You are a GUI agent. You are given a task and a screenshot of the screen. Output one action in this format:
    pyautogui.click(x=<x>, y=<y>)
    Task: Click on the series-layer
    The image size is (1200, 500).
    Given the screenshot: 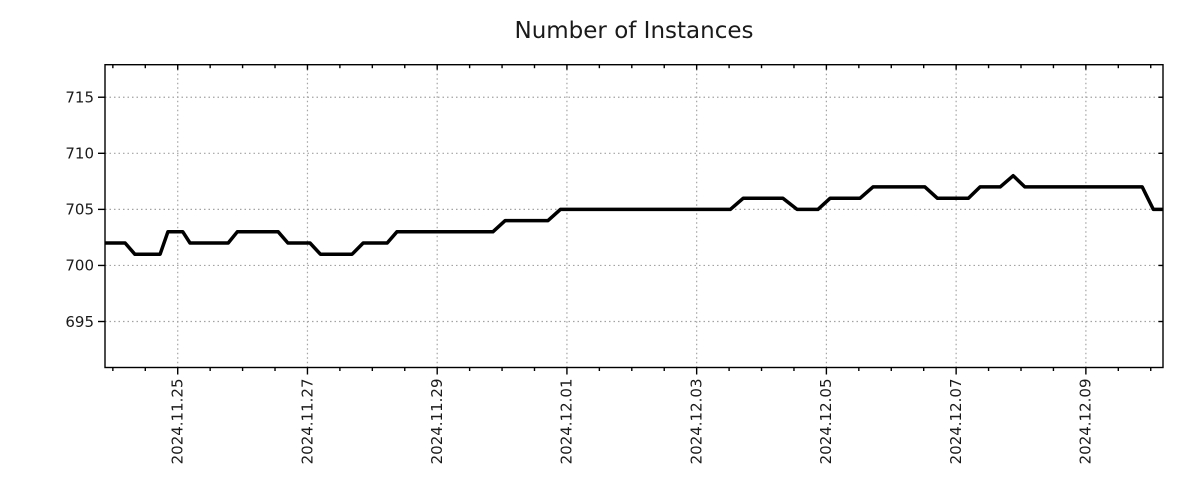 What is the action you would take?
    pyautogui.click(x=634, y=214)
    